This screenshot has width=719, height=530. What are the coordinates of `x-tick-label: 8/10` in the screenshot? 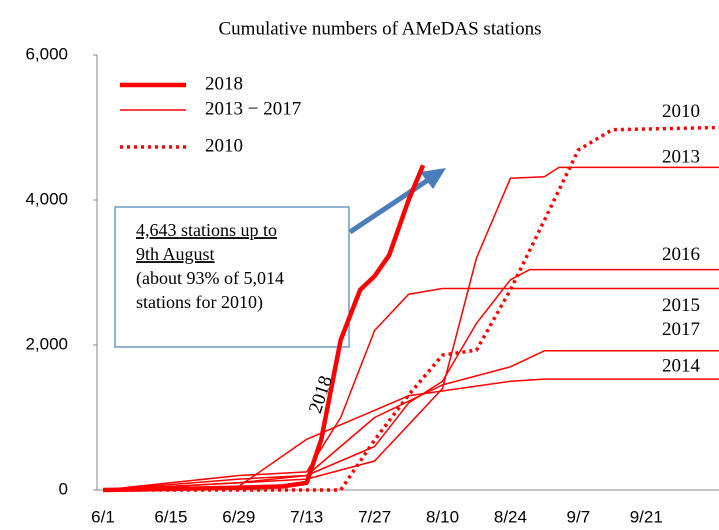 It's located at (442, 516).